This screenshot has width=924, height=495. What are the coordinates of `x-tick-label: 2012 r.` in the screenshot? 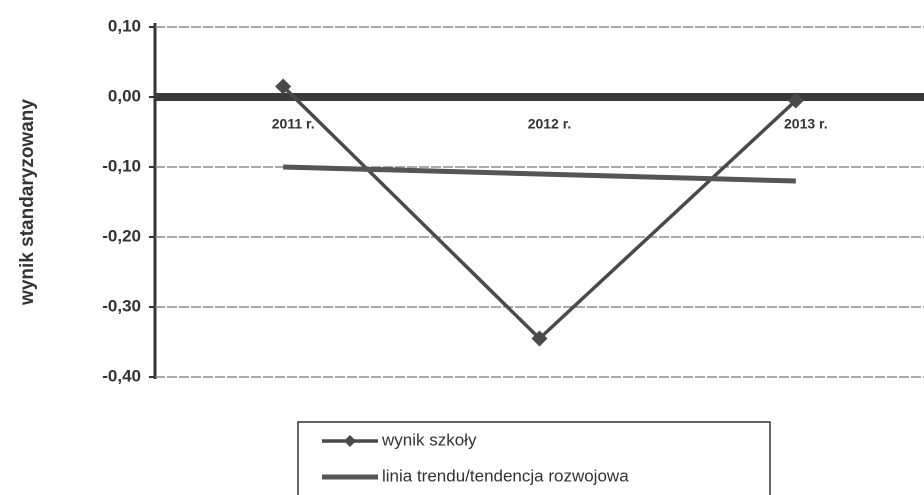 It's located at (550, 124).